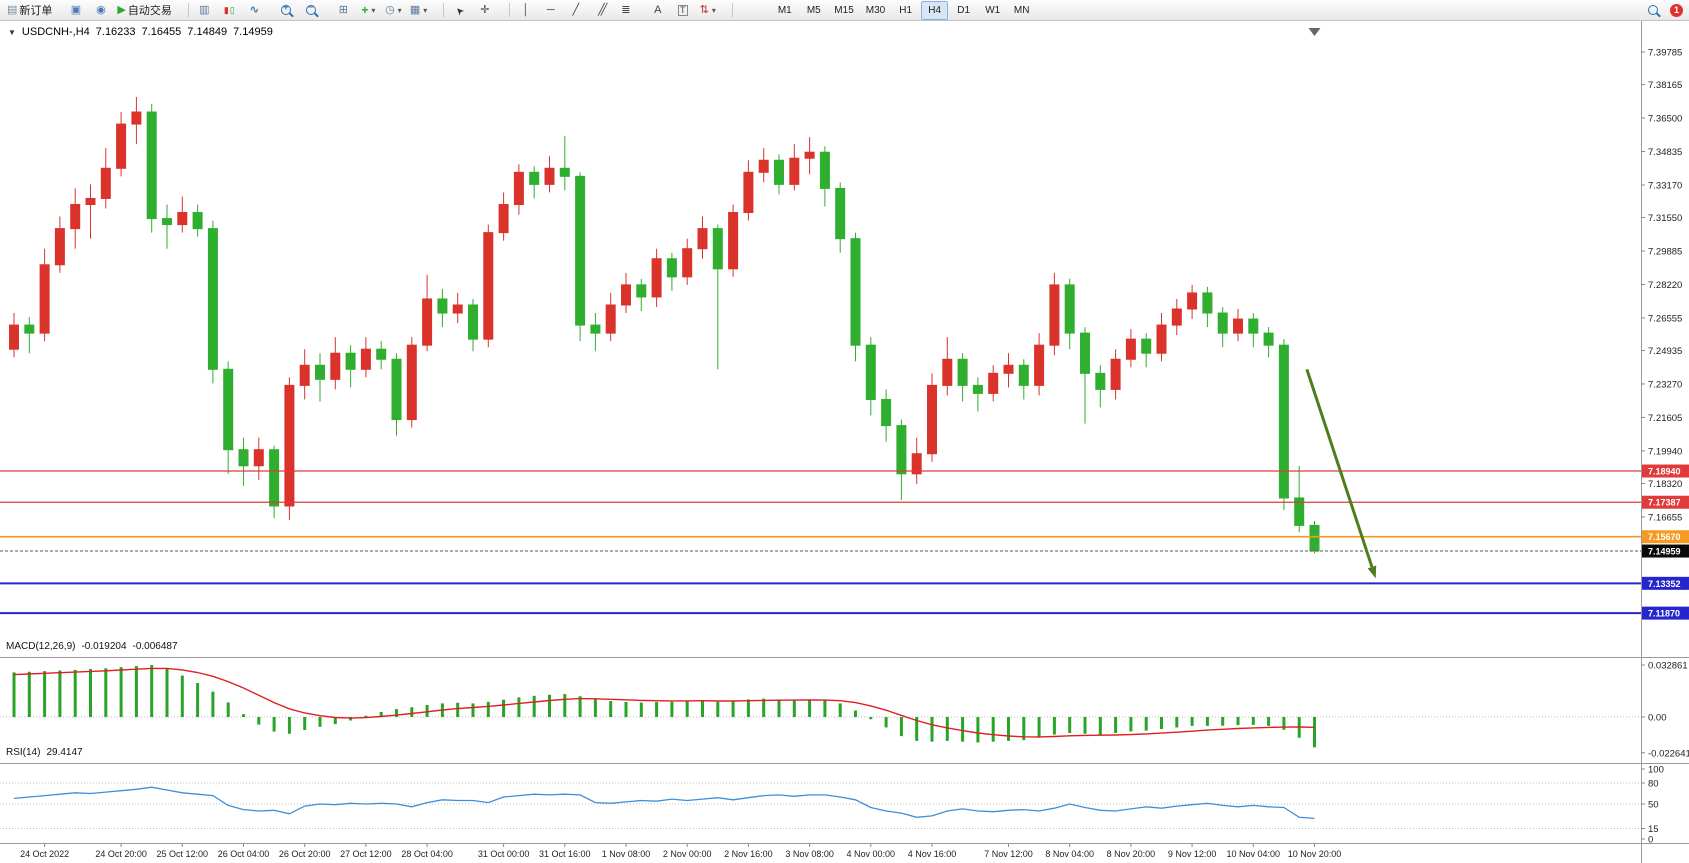 This screenshot has height=863, width=1689. Describe the element at coordinates (100, 10) in the screenshot. I see `mql5-community-button: ◉` at that location.